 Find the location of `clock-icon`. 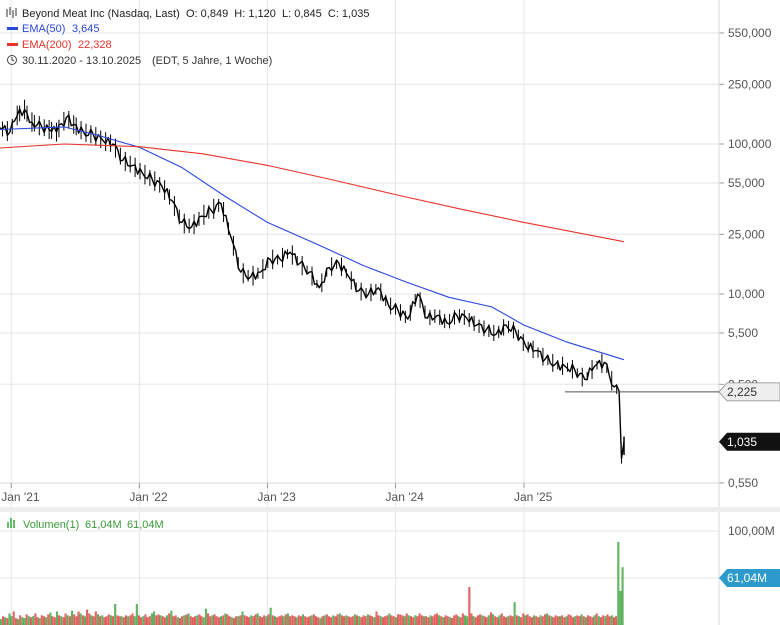

clock-icon is located at coordinates (12, 60).